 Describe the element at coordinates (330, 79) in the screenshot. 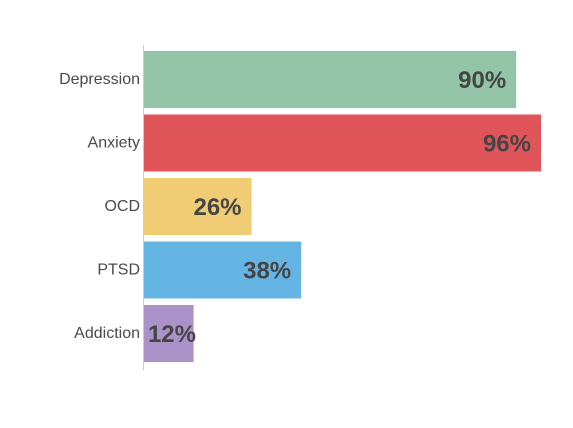

I see `bar-depression` at that location.